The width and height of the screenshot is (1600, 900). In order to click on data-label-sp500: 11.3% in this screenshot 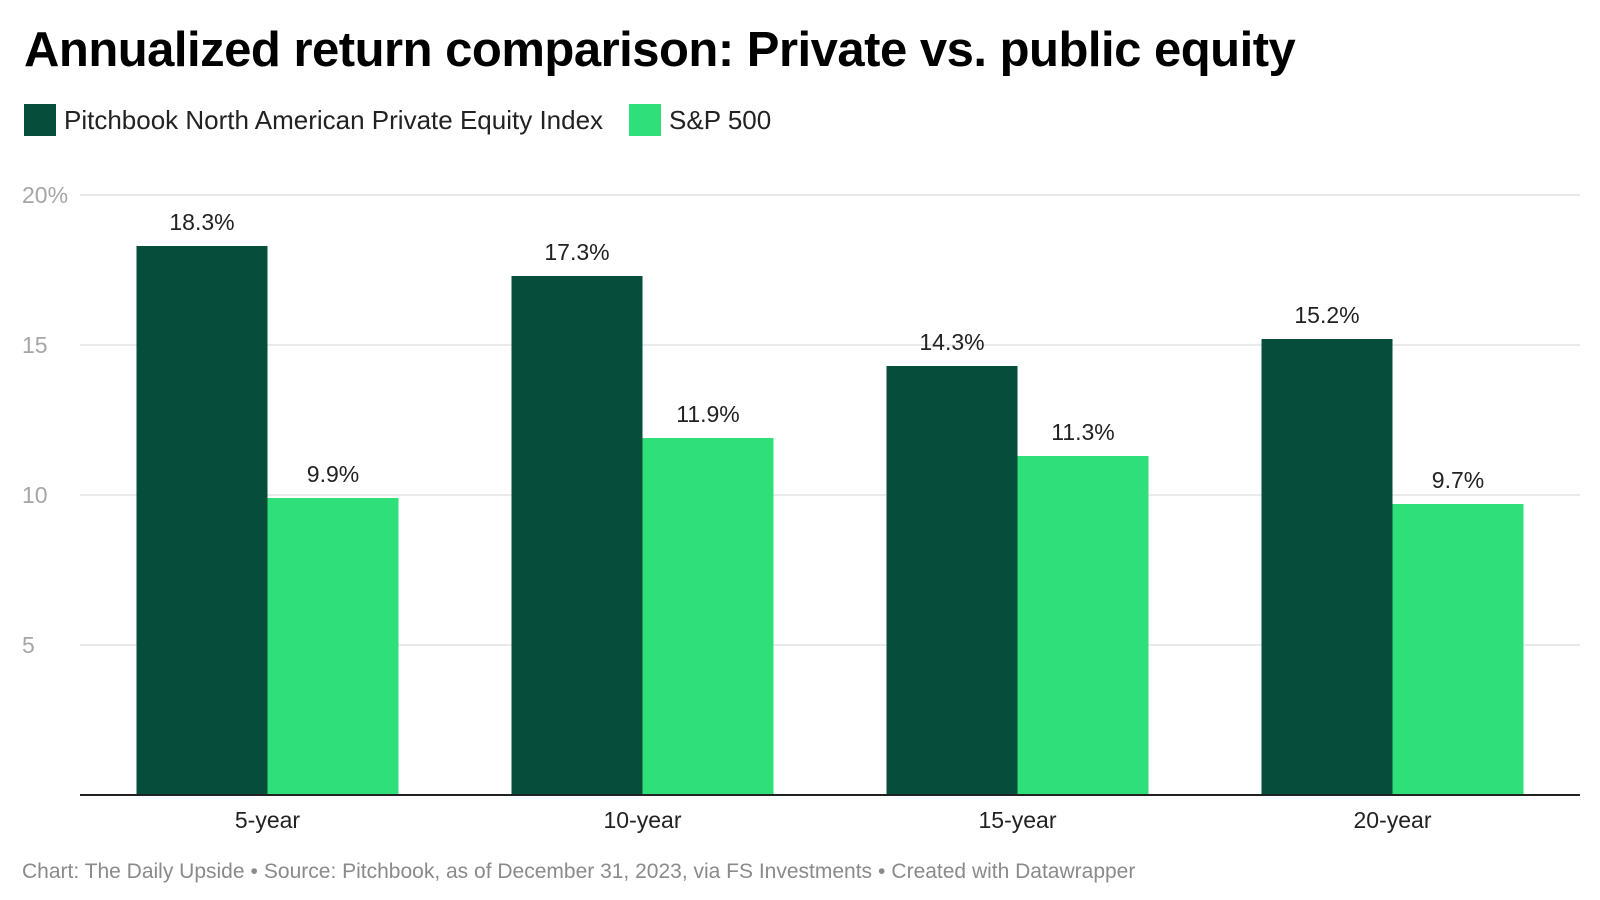, I will do `click(1083, 432)`.